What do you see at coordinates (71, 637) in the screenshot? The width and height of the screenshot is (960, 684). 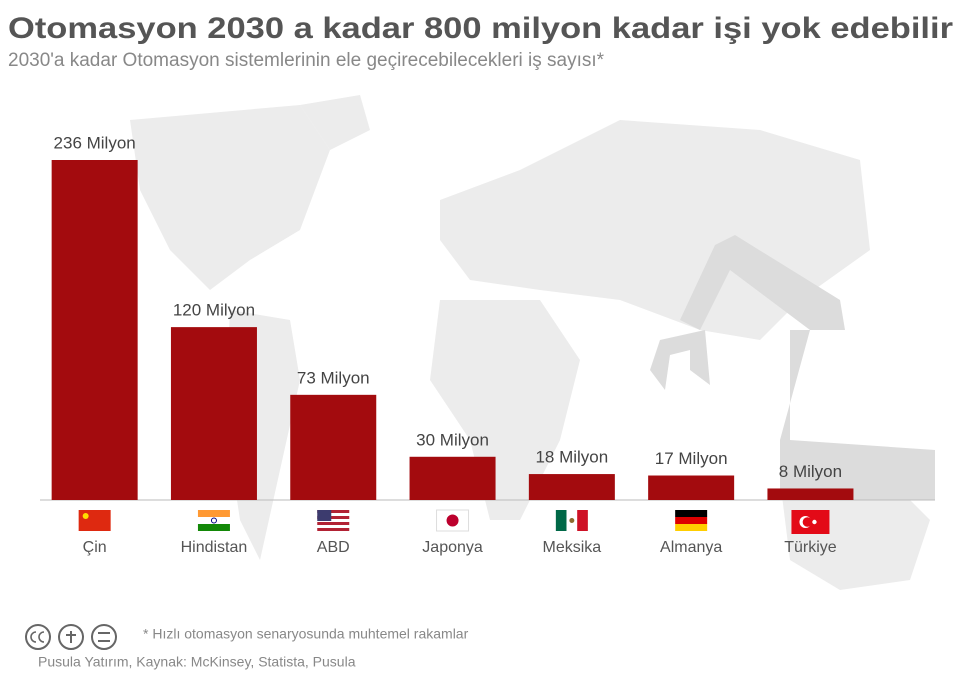 I see `cc-icons` at bounding box center [71, 637].